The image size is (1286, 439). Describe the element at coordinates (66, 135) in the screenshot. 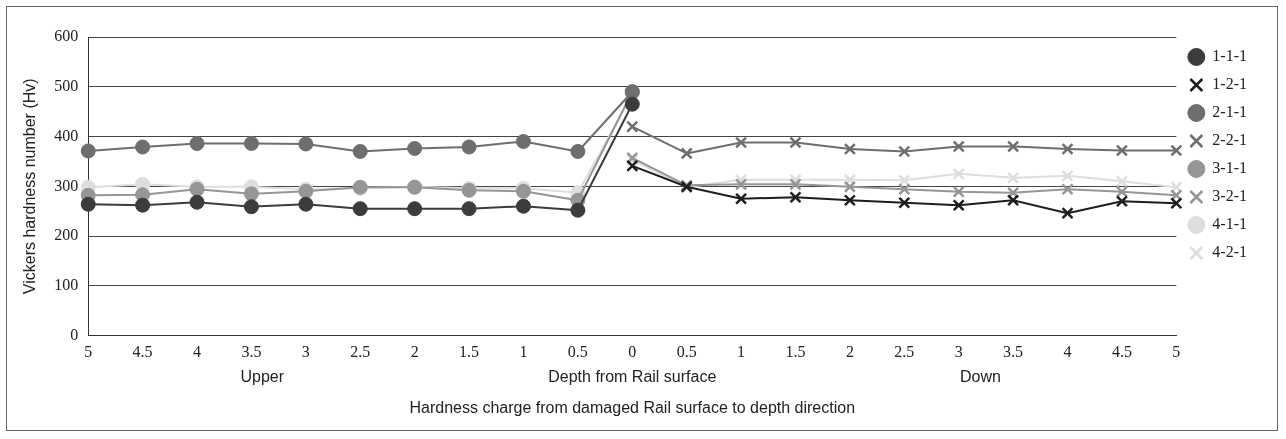

I see `y-tick-label: 400` at that location.